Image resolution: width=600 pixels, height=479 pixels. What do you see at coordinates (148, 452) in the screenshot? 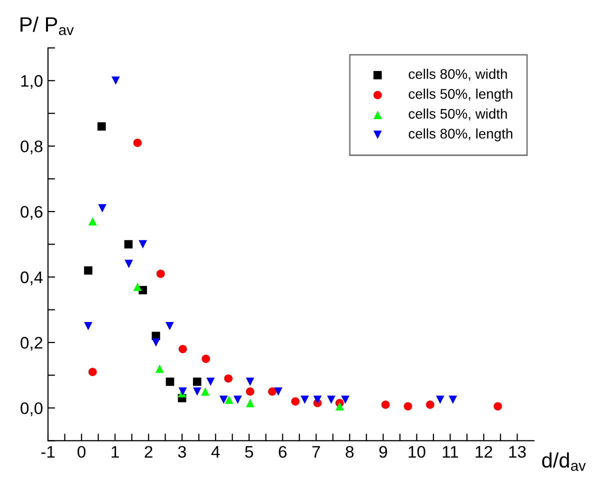
I see `x-tick-label: 2` at bounding box center [148, 452].